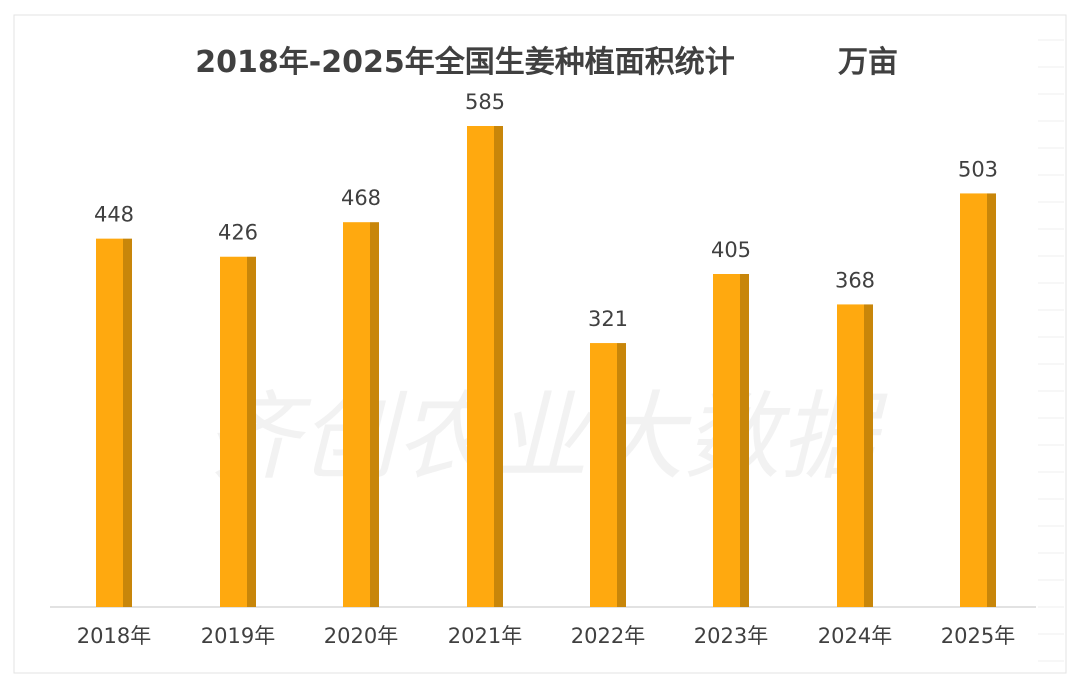  I want to click on x-tick-label: 2024年, so click(855, 636).